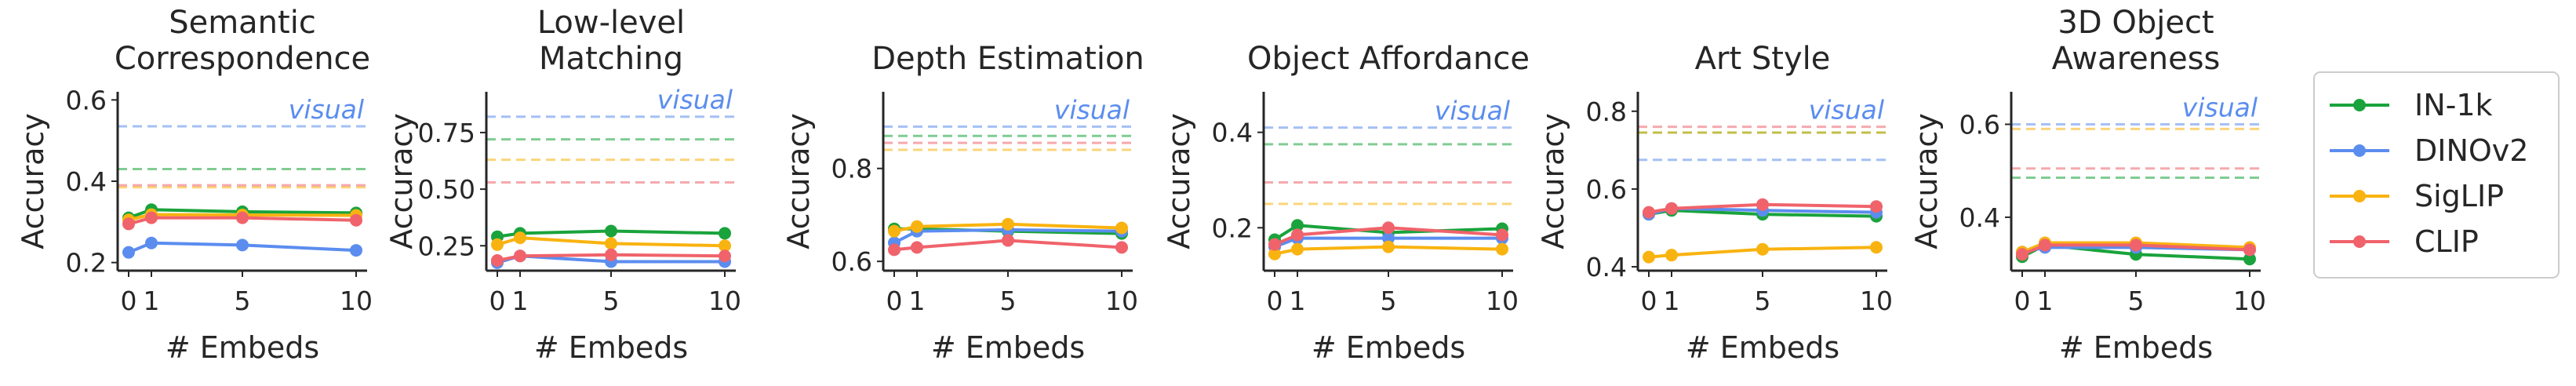 Image resolution: width=2576 pixels, height=386 pixels. Describe the element at coordinates (611, 59) in the screenshot. I see `subplot-title-line2: Matching` at that location.